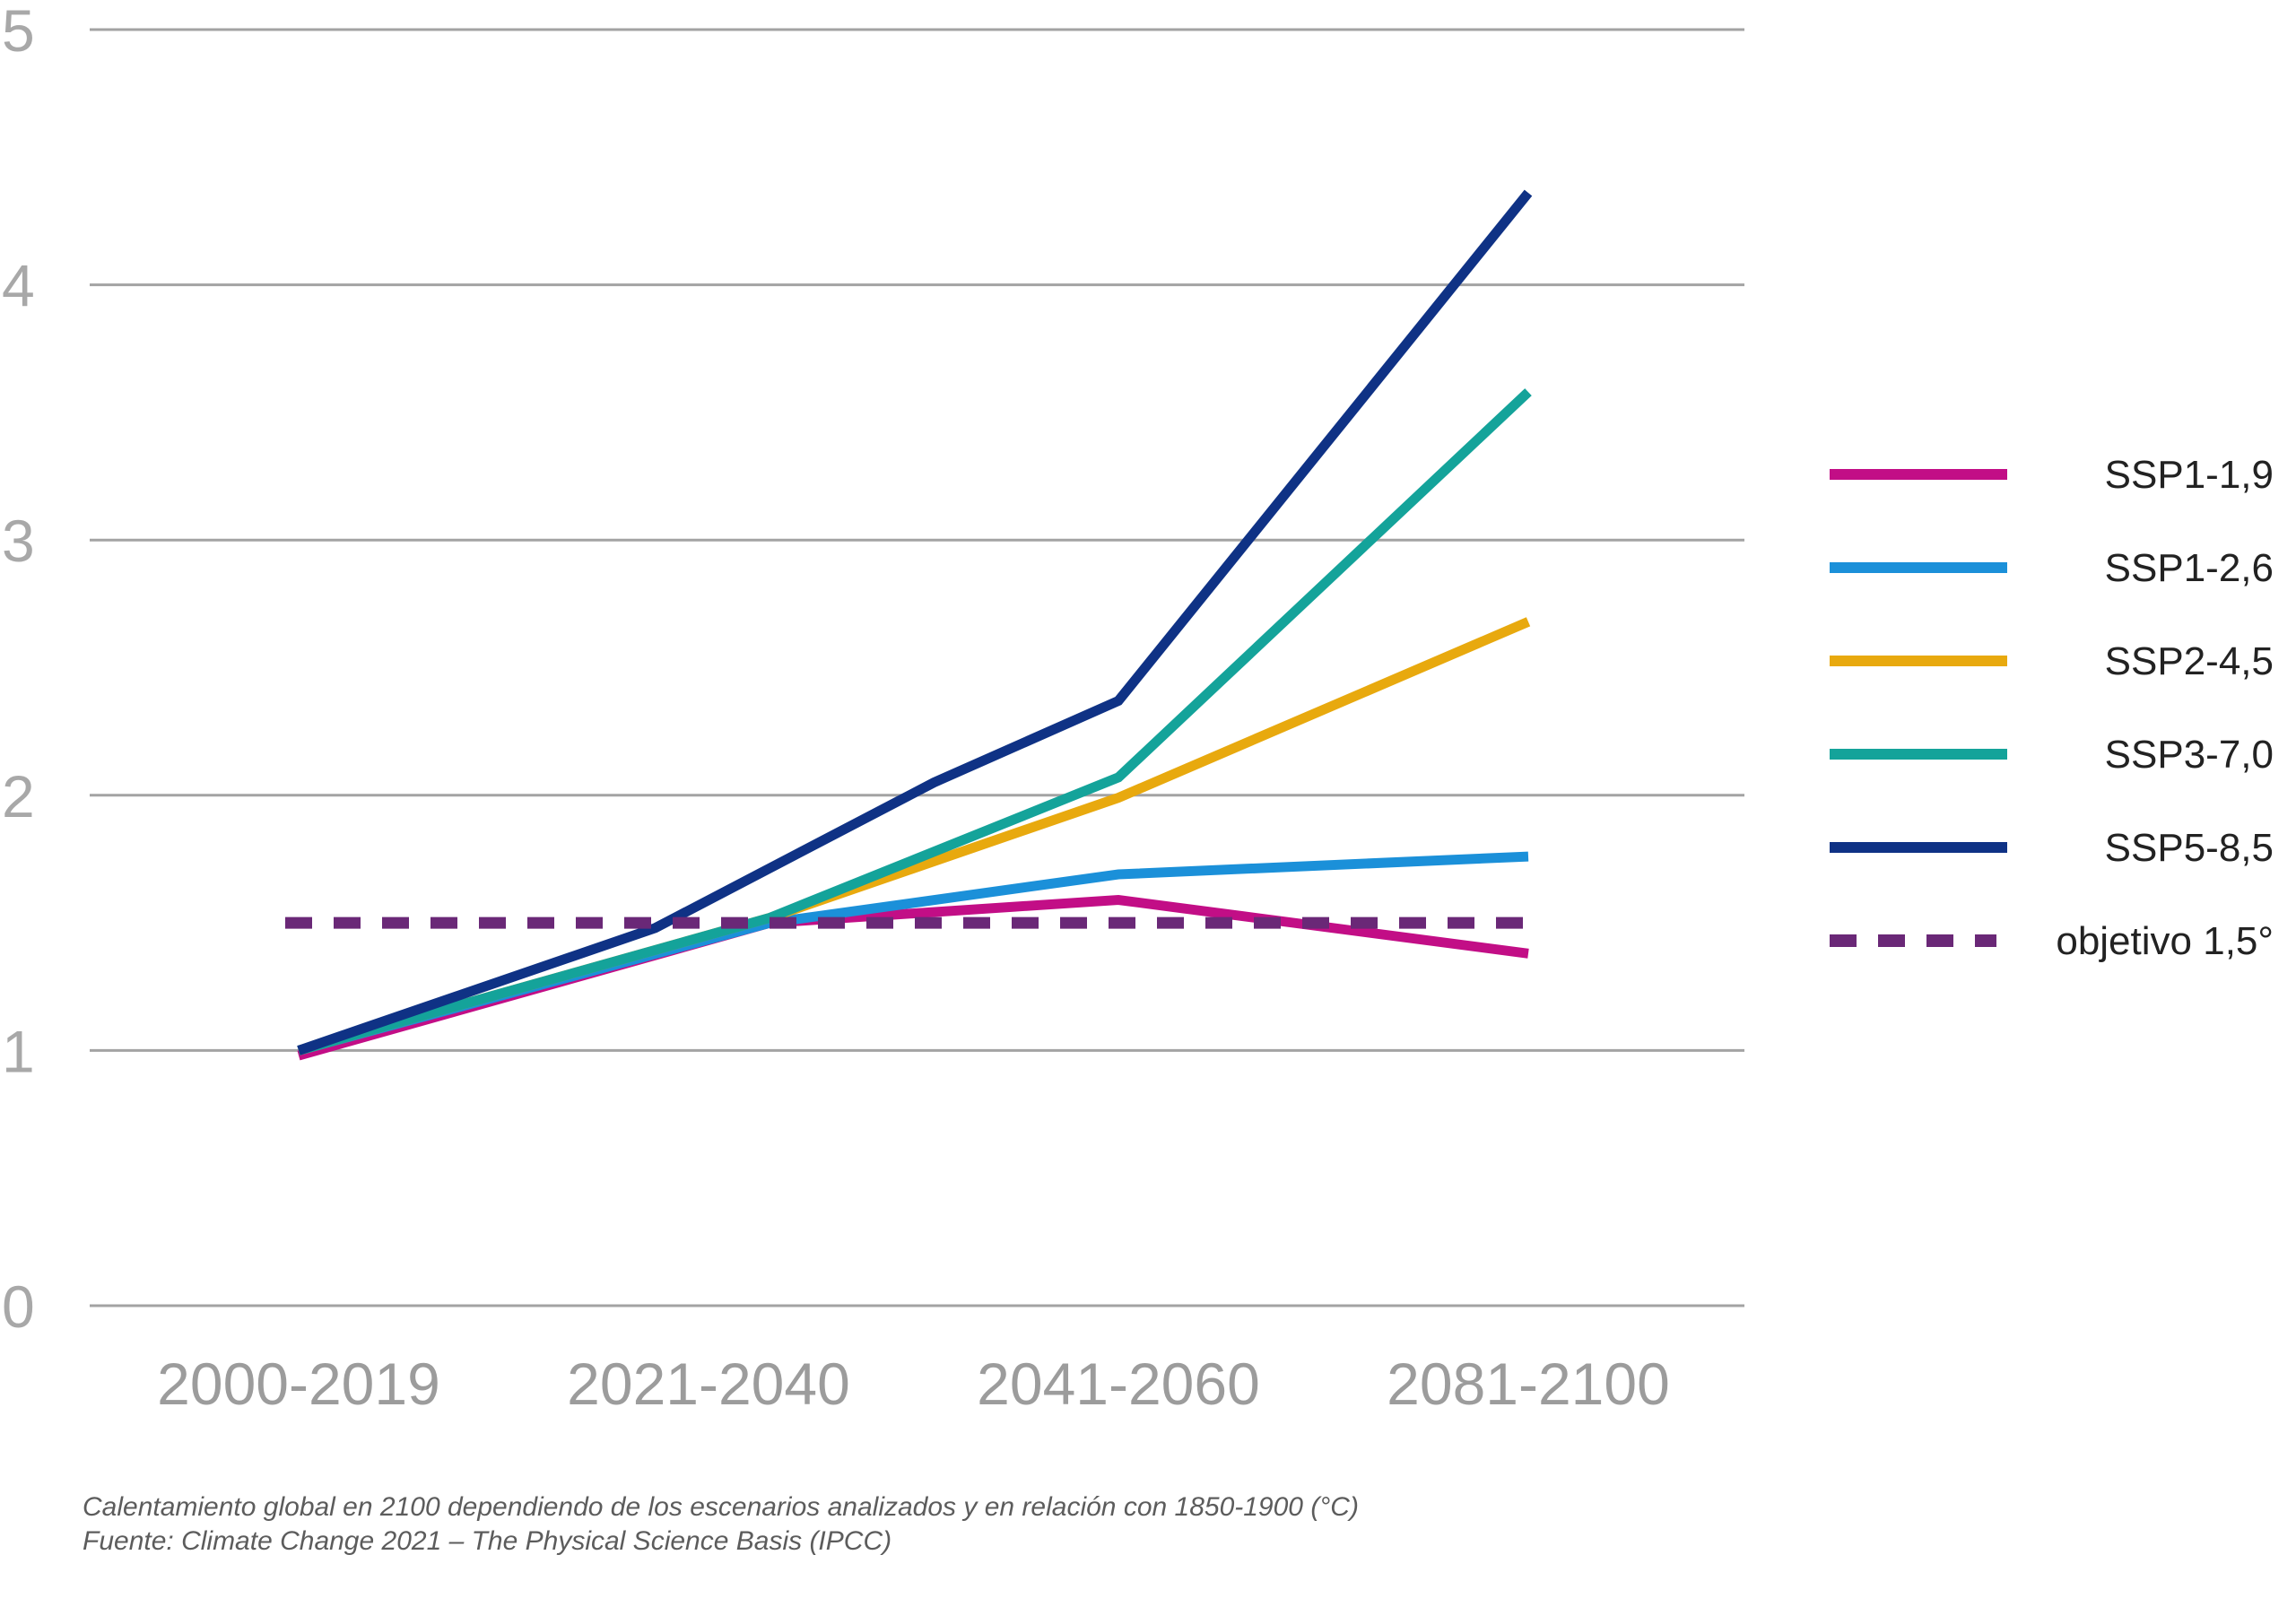  What do you see at coordinates (913, 1384) in the screenshot?
I see `x-axis-ticks: 2000-2019 2021-2040 2041-2060 2081-2100` at bounding box center [913, 1384].